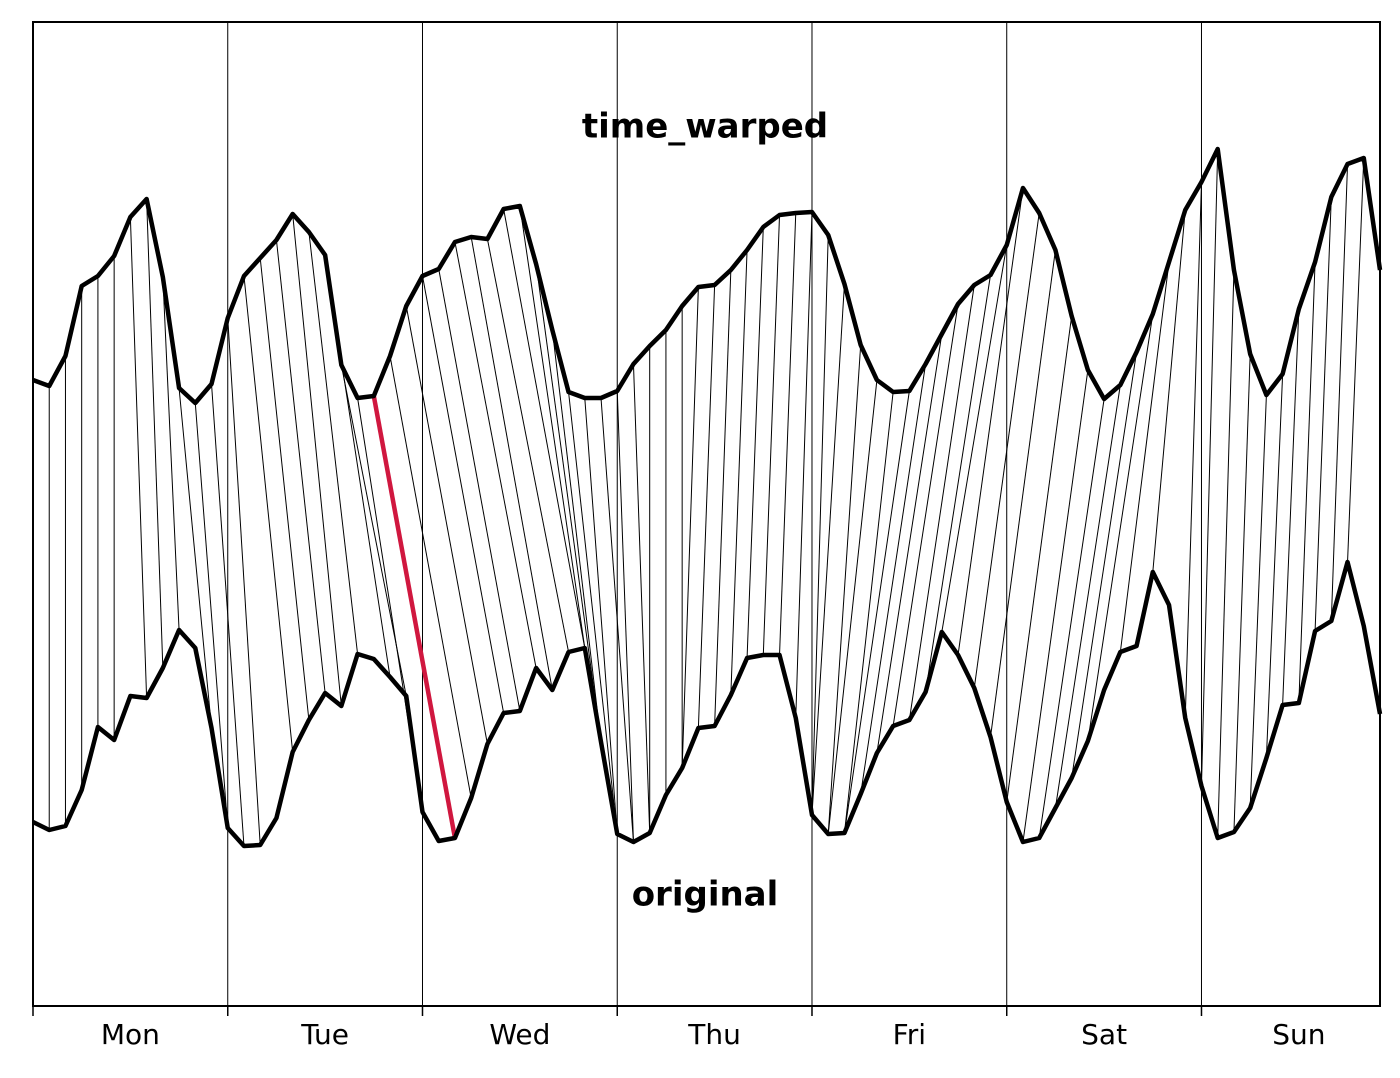 The width and height of the screenshot is (1400, 1078). What do you see at coordinates (324, 1034) in the screenshot?
I see `x-tick-label: Tue` at bounding box center [324, 1034].